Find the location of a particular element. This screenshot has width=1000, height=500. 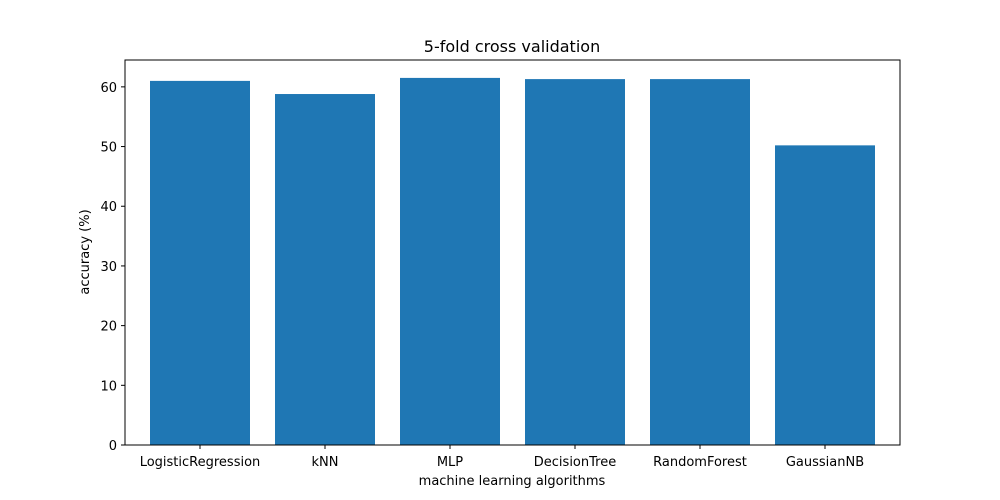

y-tick-label: 40 is located at coordinates (108, 207).